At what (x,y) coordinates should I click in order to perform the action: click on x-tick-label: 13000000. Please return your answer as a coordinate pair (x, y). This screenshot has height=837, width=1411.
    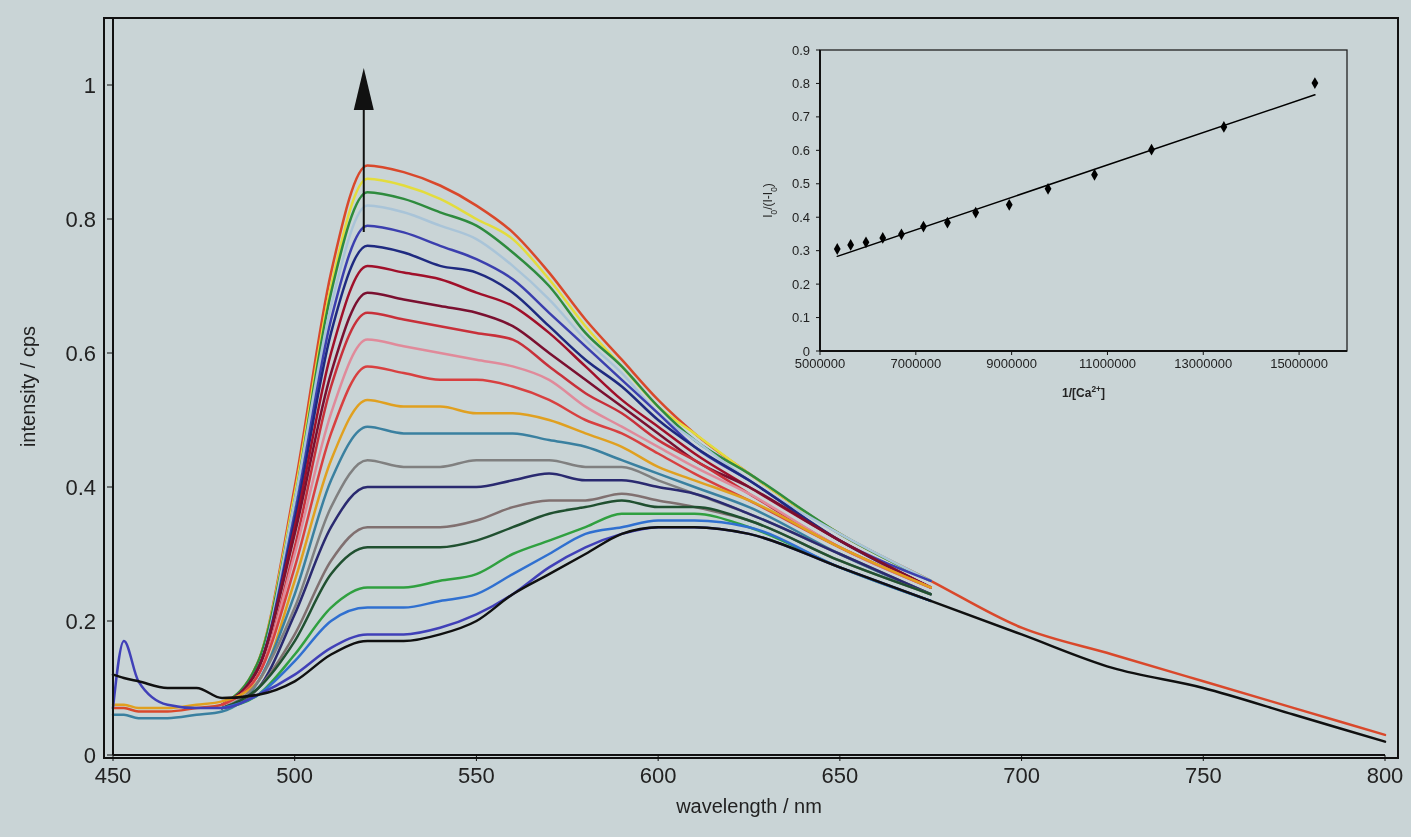
    Looking at the image, I should click on (1203, 363).